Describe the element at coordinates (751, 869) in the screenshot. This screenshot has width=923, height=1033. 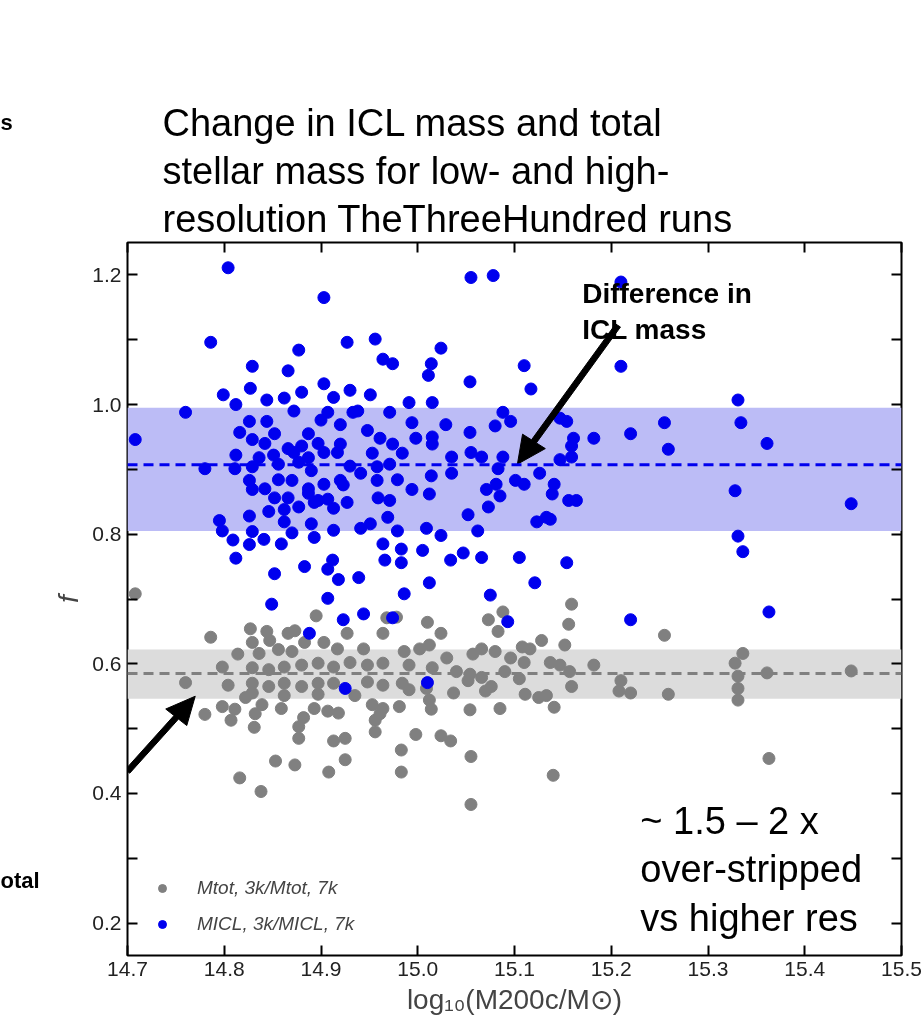
I see `annotation: ~ 1.5 – 2 x over-stripped vs higher res` at that location.